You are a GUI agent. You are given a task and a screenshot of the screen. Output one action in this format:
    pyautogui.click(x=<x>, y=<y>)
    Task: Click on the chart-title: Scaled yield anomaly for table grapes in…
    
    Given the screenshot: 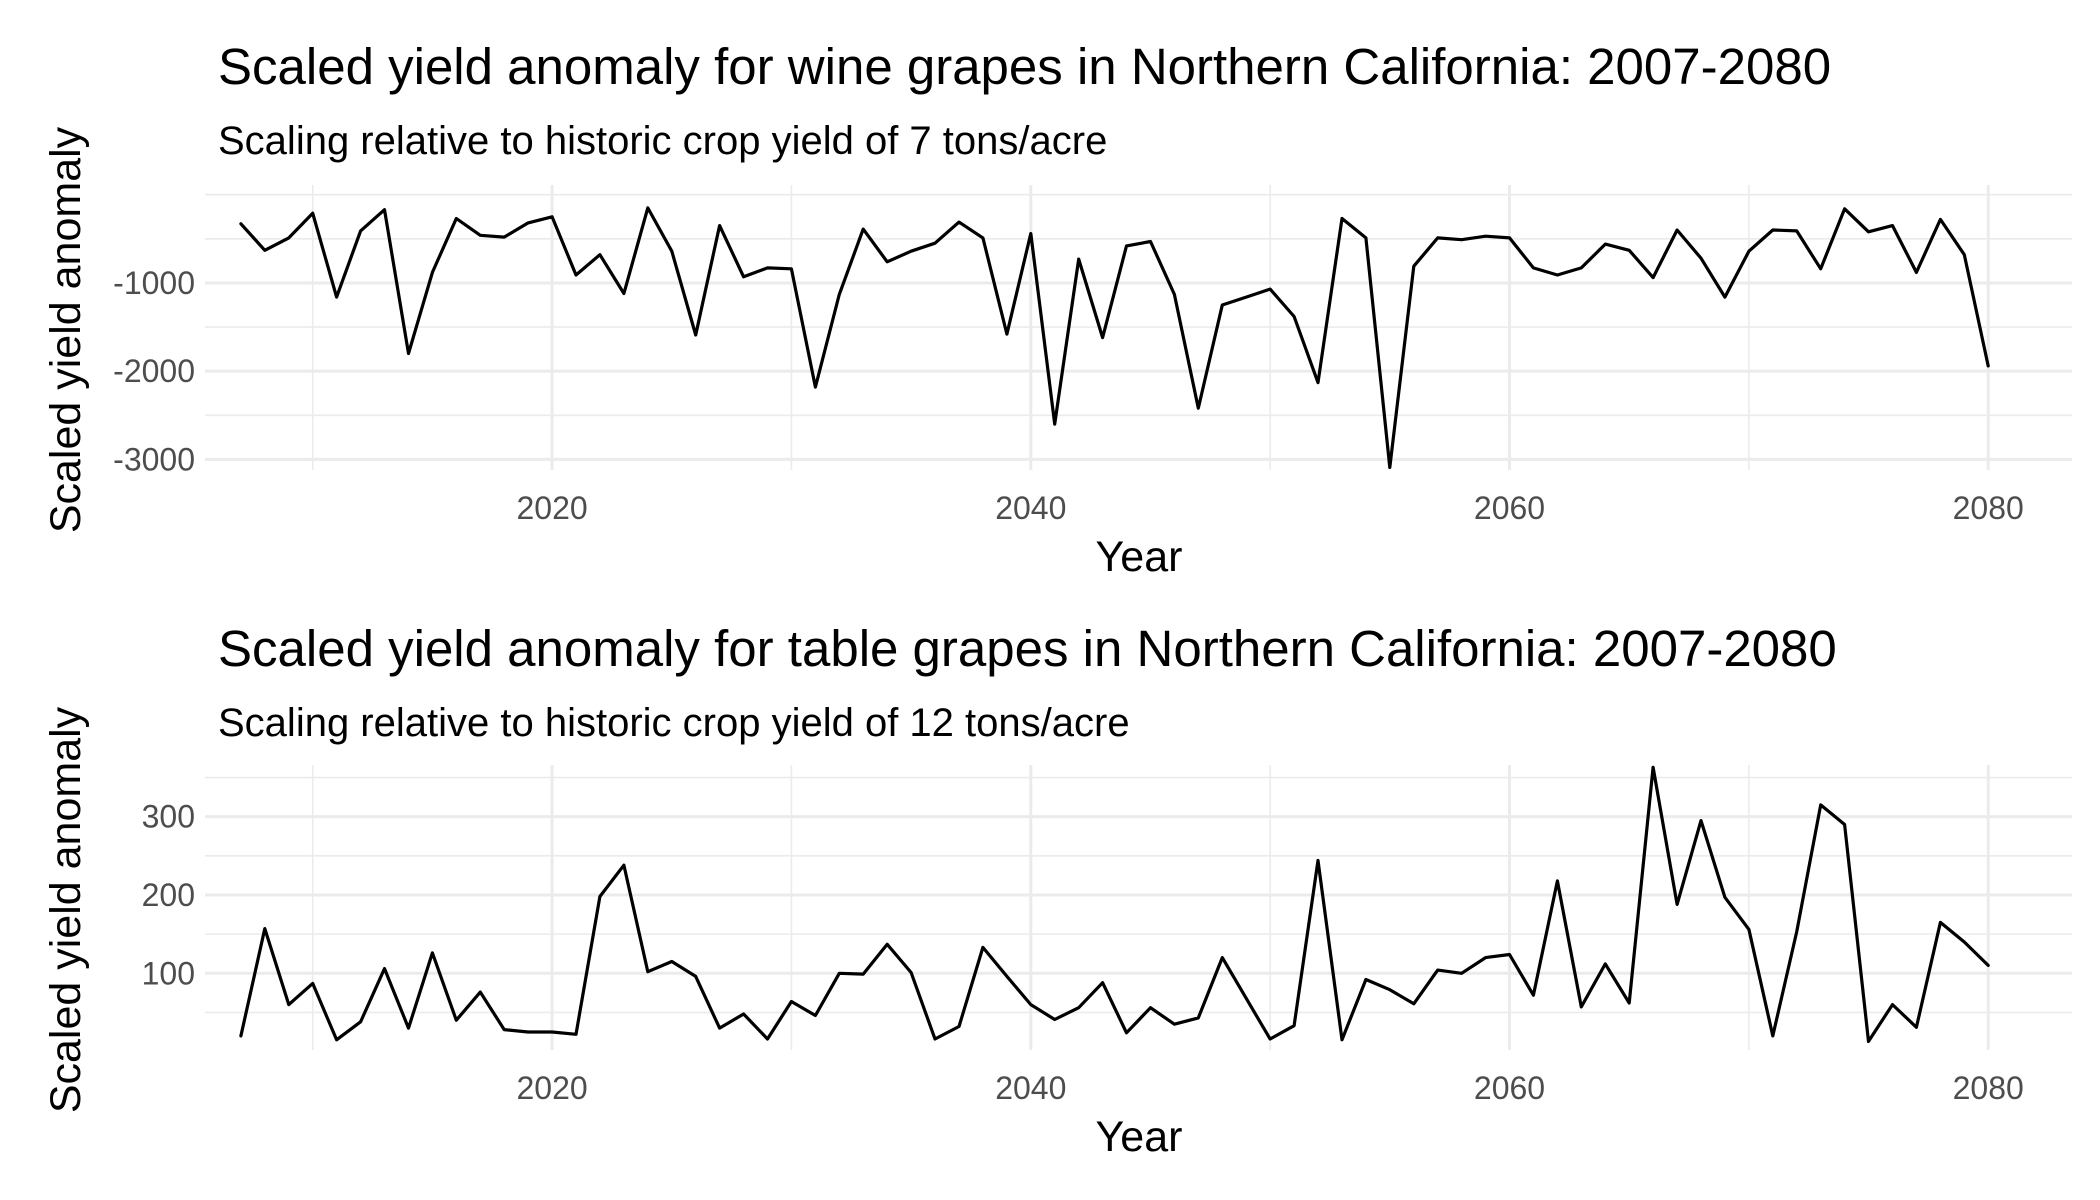 What is the action you would take?
    pyautogui.click(x=1027, y=648)
    